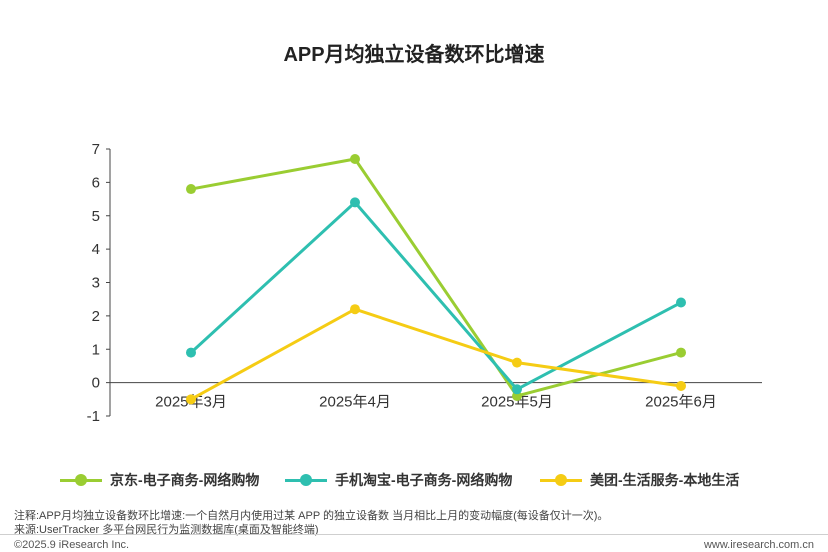  What do you see at coordinates (166, 530) in the screenshot?
I see `chart-source: 来源:UserTracker 多平台网民行为监测数据库(桌面及智能终端)` at bounding box center [166, 530].